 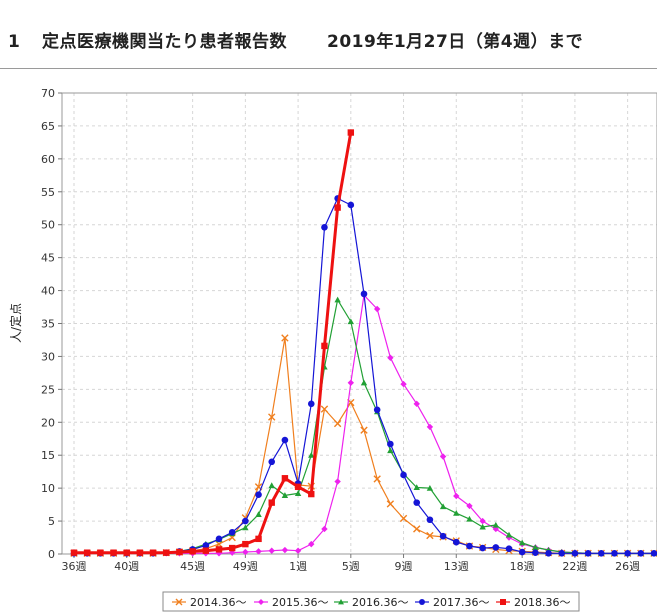 What do you see at coordinates (48, 291) in the screenshot?
I see `y-tick-label: 40` at bounding box center [48, 291].